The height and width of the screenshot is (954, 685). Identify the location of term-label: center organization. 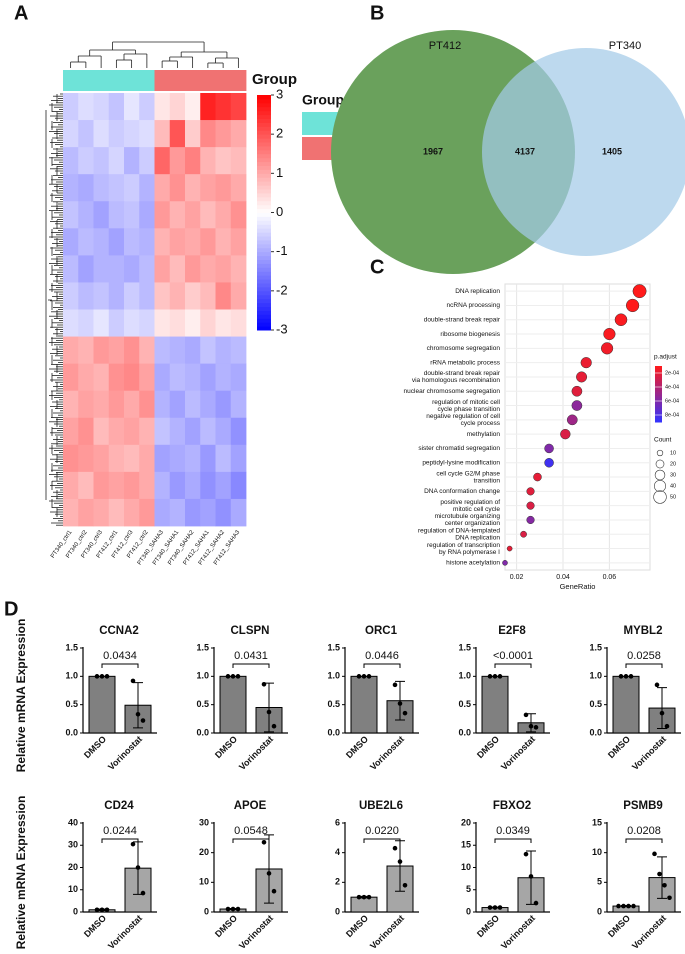
(473, 523).